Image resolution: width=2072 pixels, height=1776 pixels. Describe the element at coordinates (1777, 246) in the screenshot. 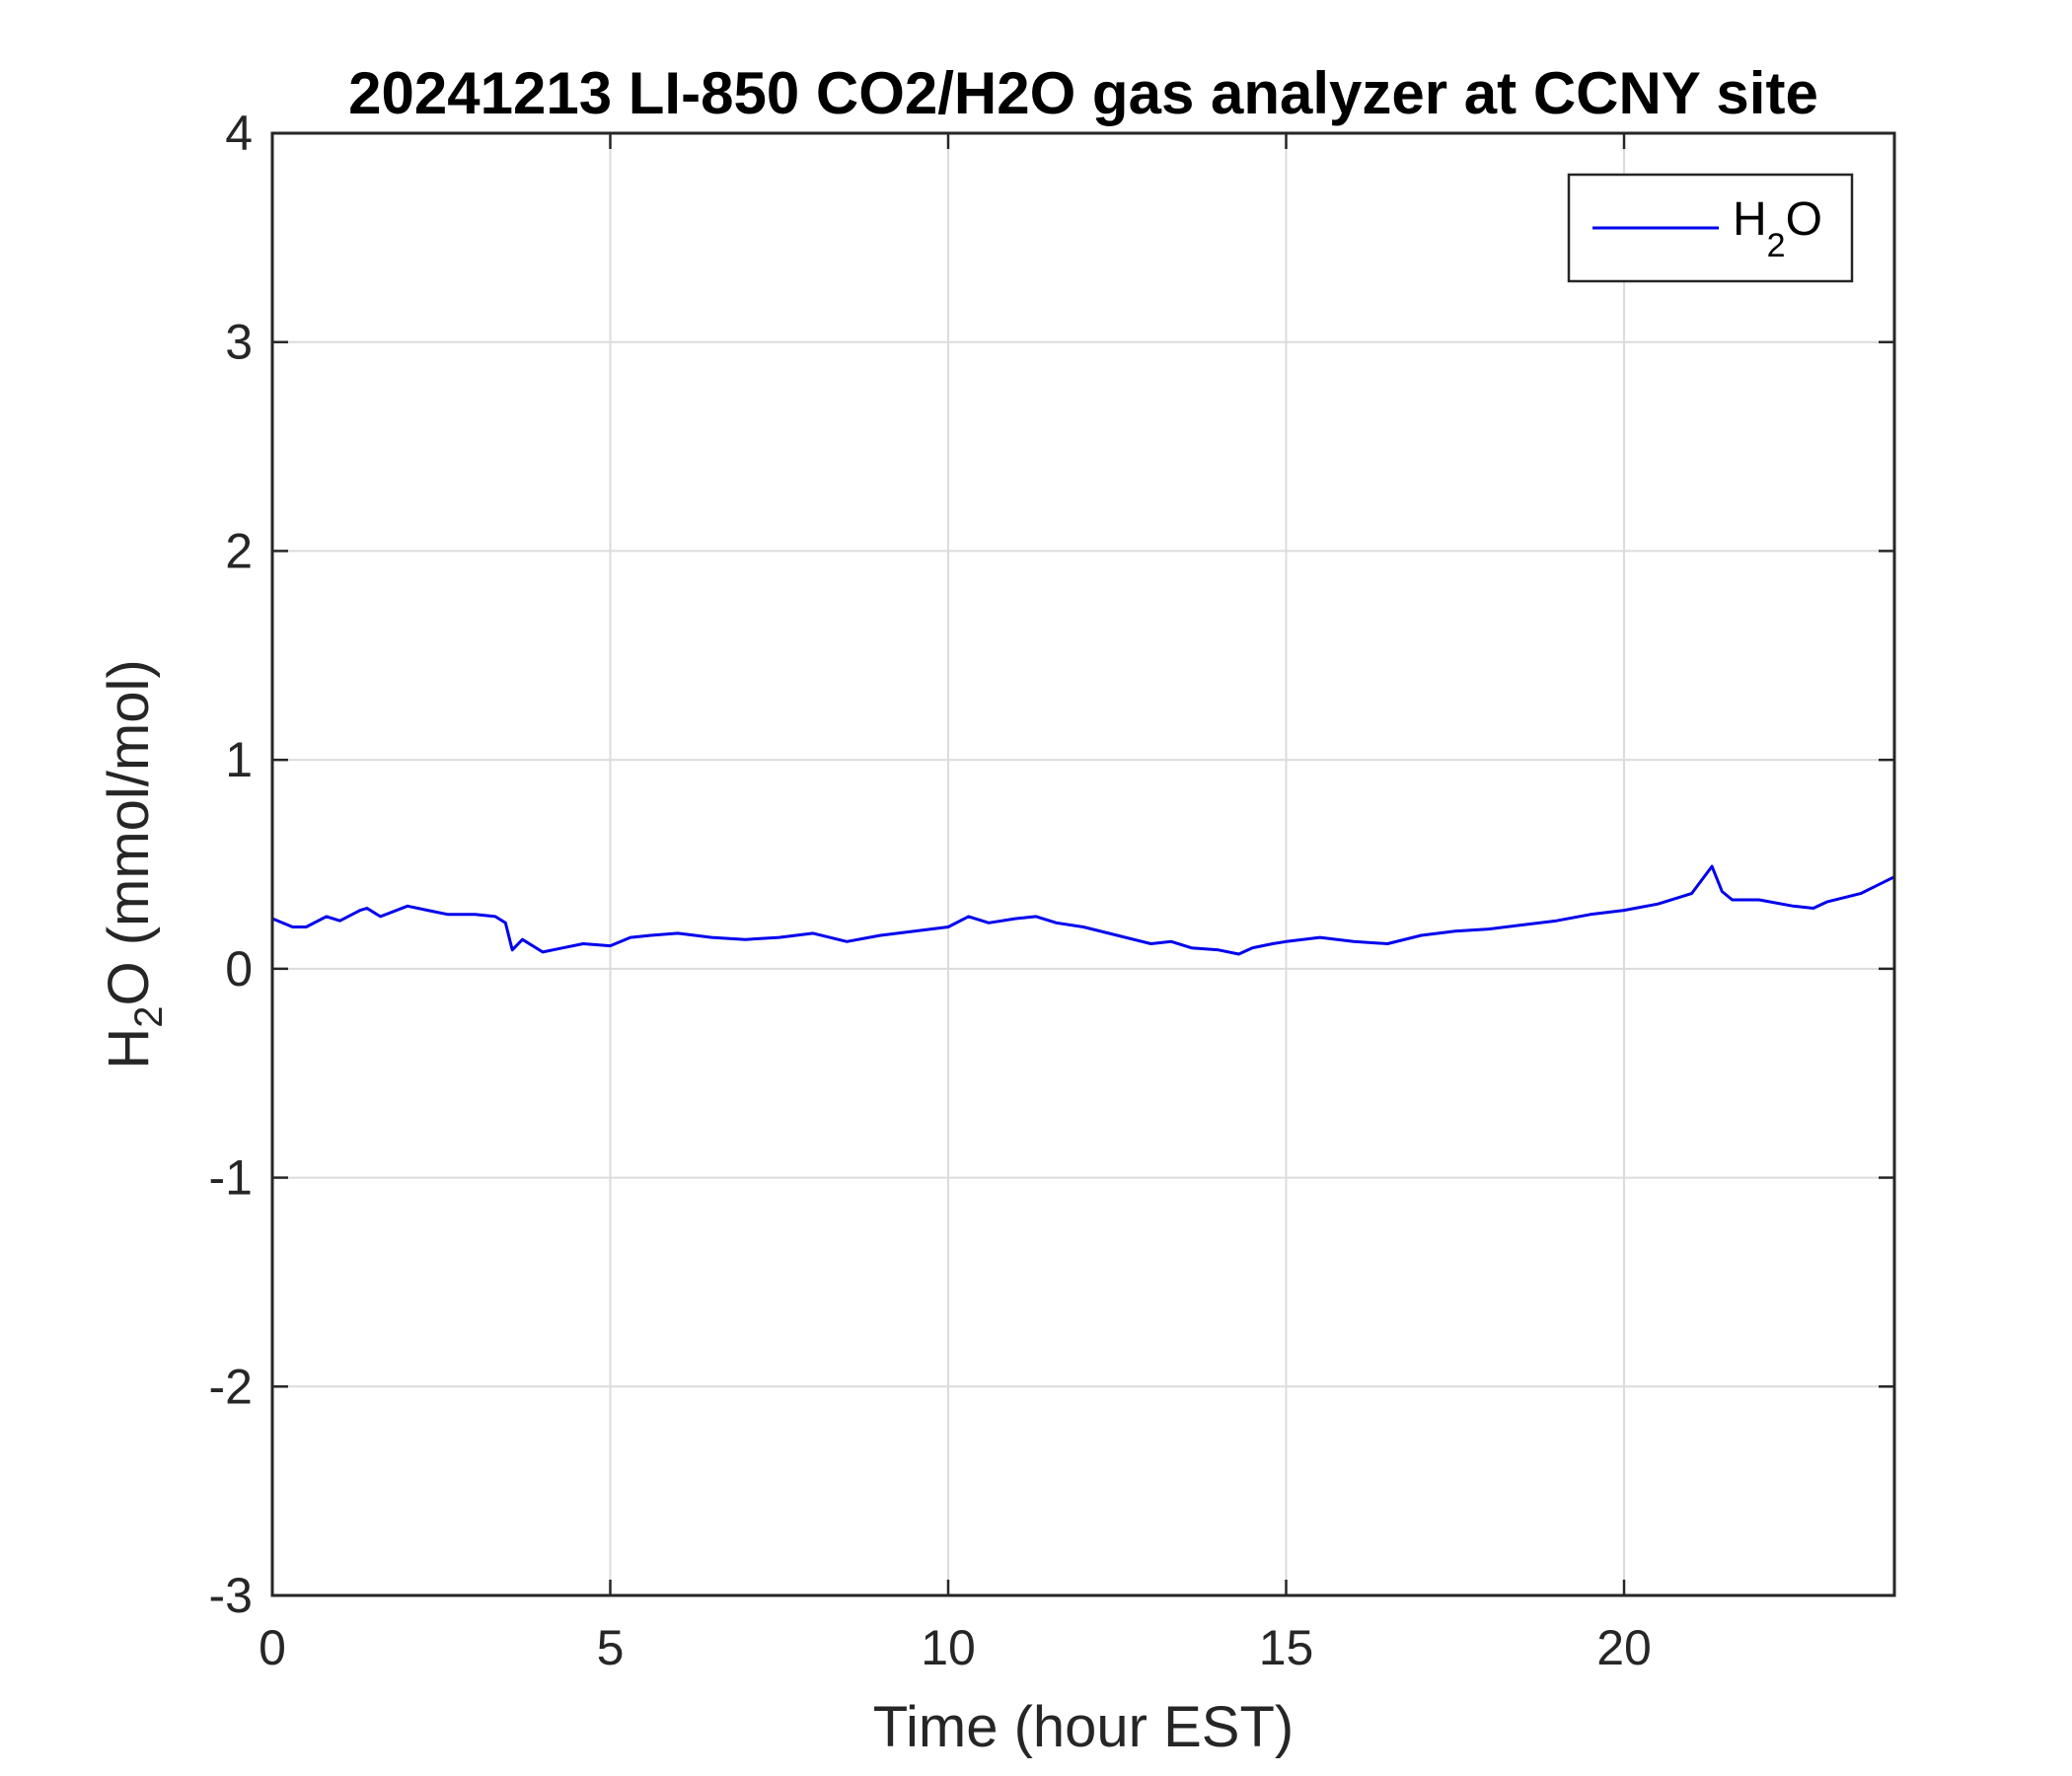

I see `legend-label-subscript: 2` at that location.